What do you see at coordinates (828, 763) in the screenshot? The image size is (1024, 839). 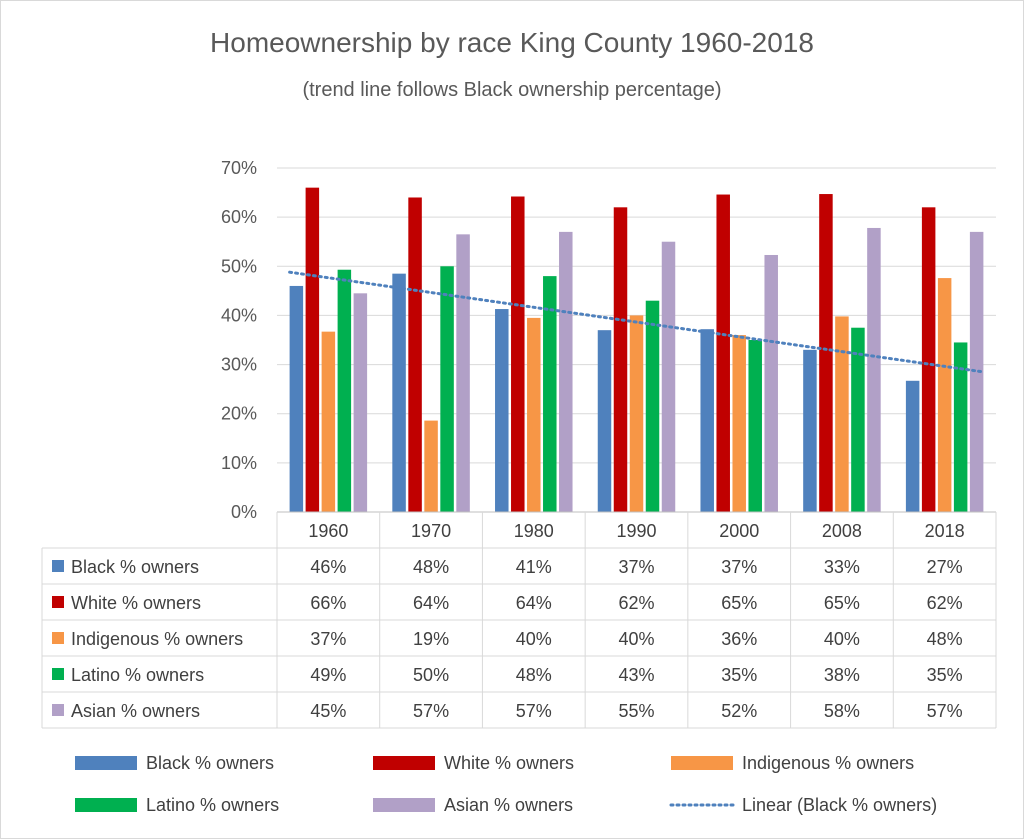 I see `legend-label: Indigenous % owners` at bounding box center [828, 763].